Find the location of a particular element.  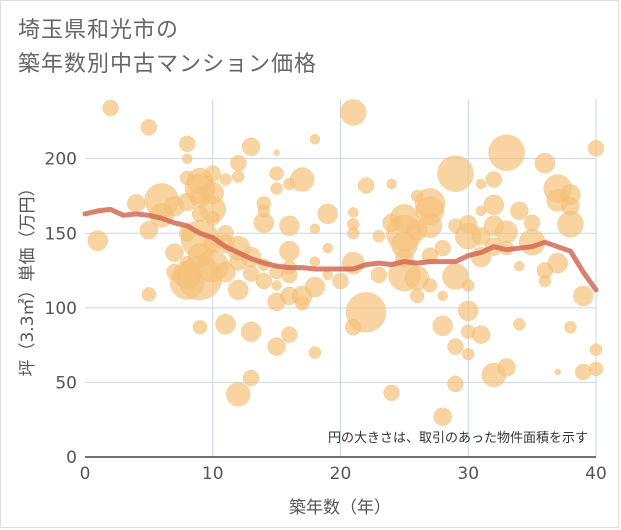

x-tick-labels: 0 10 20 30 40 is located at coordinates (343, 474).